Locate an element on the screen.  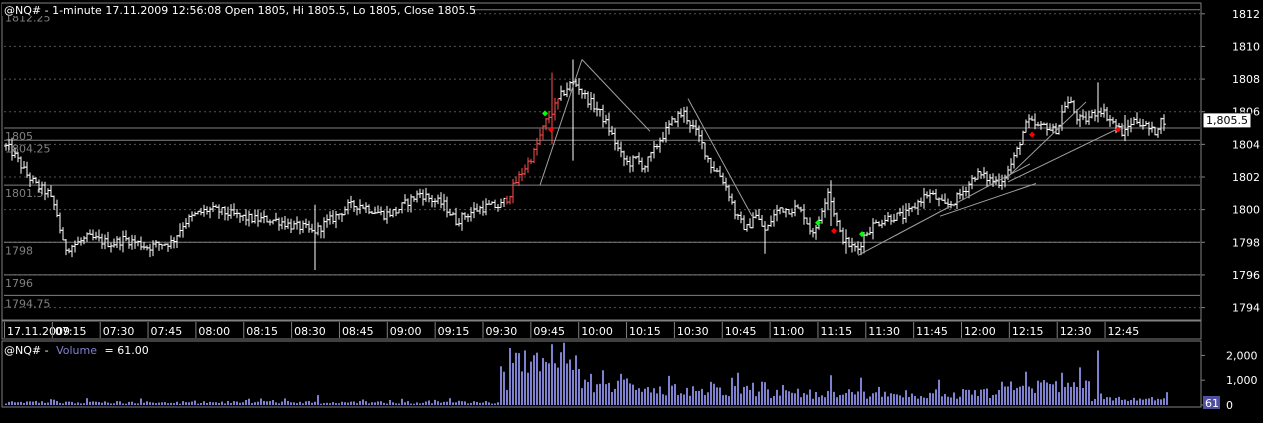
last-volume-label: 61 is located at coordinates (1212, 403).